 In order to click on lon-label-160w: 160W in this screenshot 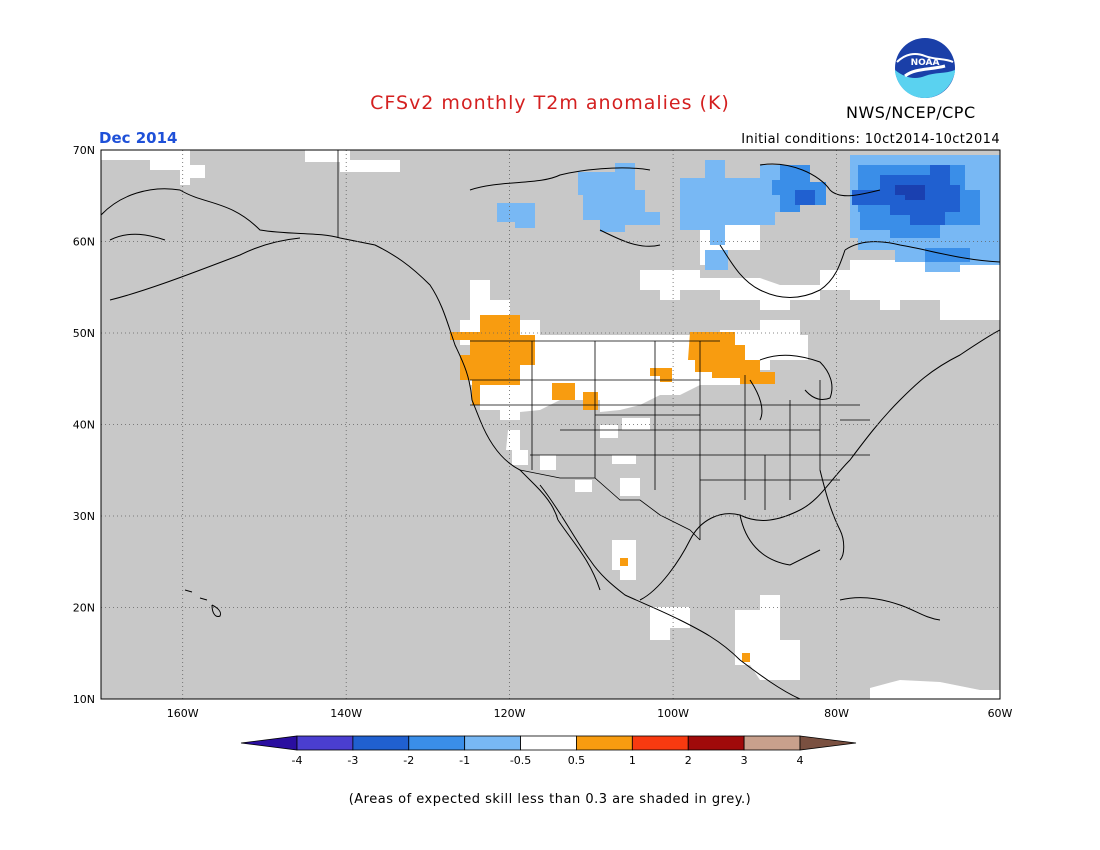, I will do `click(183, 713)`.